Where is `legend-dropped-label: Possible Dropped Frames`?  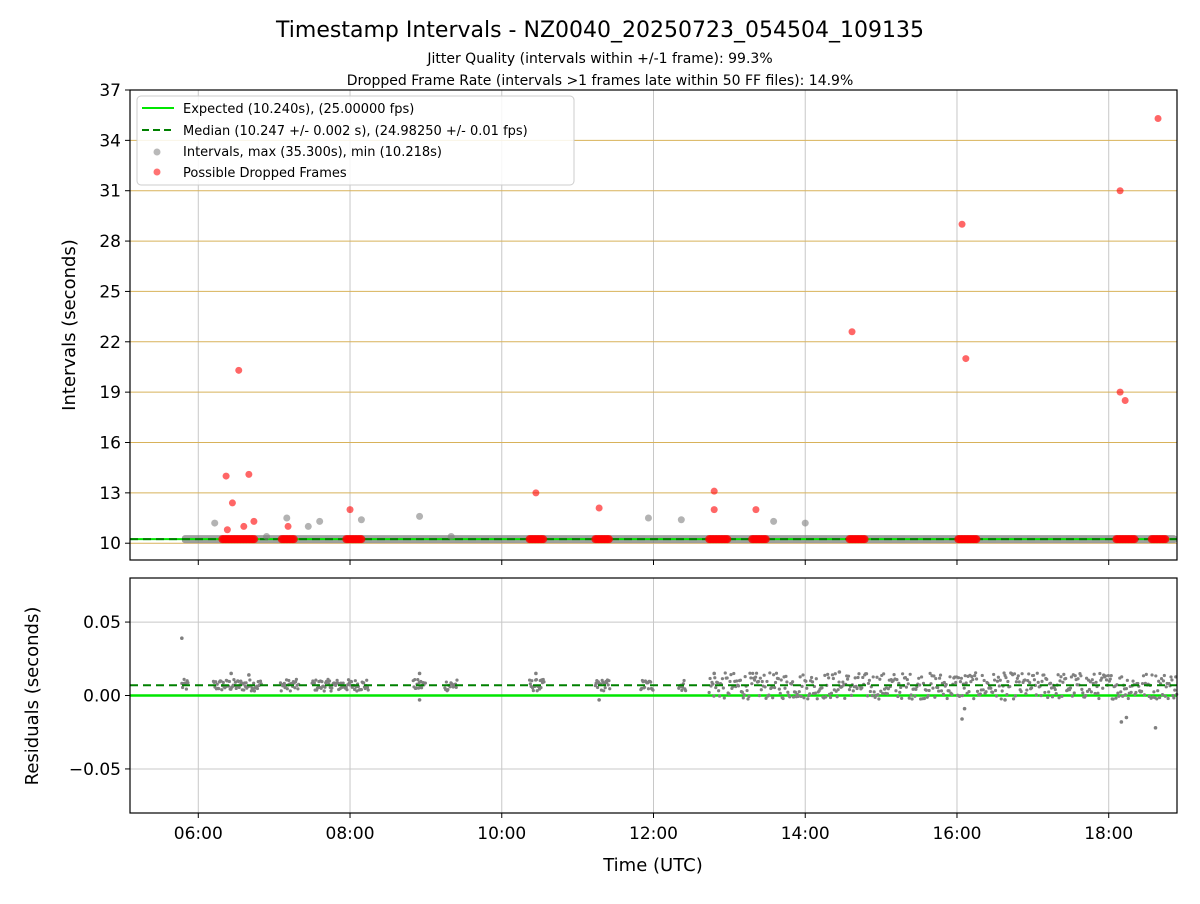 legend-dropped-label: Possible Dropped Frames is located at coordinates (265, 173).